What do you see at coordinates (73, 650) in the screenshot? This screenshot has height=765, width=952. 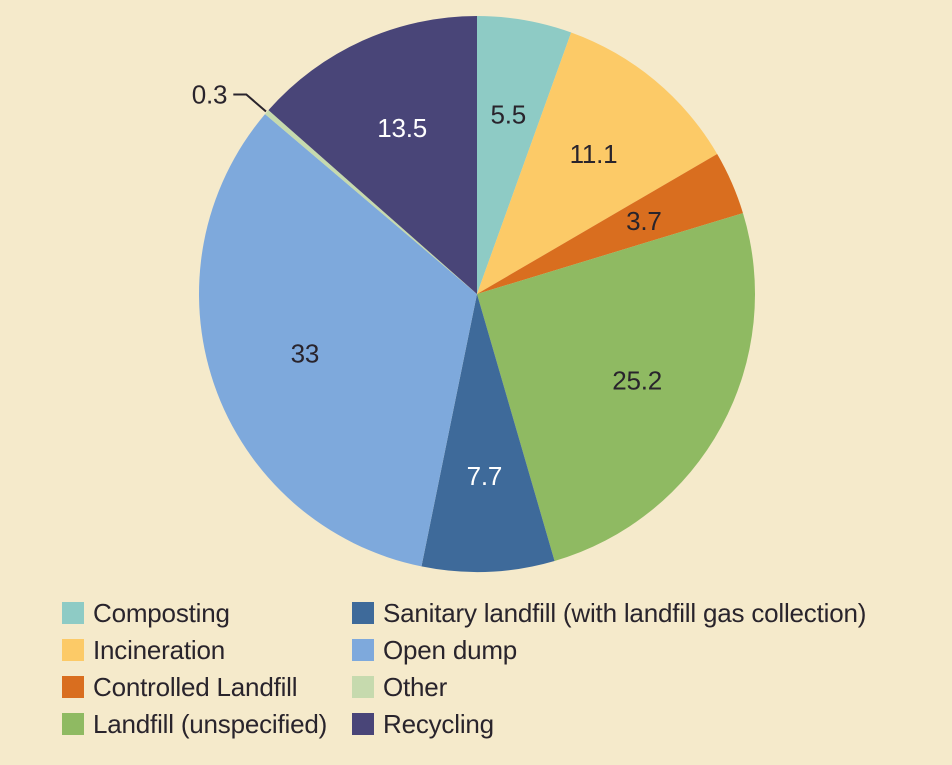 I see `legend-swatch-incineration` at bounding box center [73, 650].